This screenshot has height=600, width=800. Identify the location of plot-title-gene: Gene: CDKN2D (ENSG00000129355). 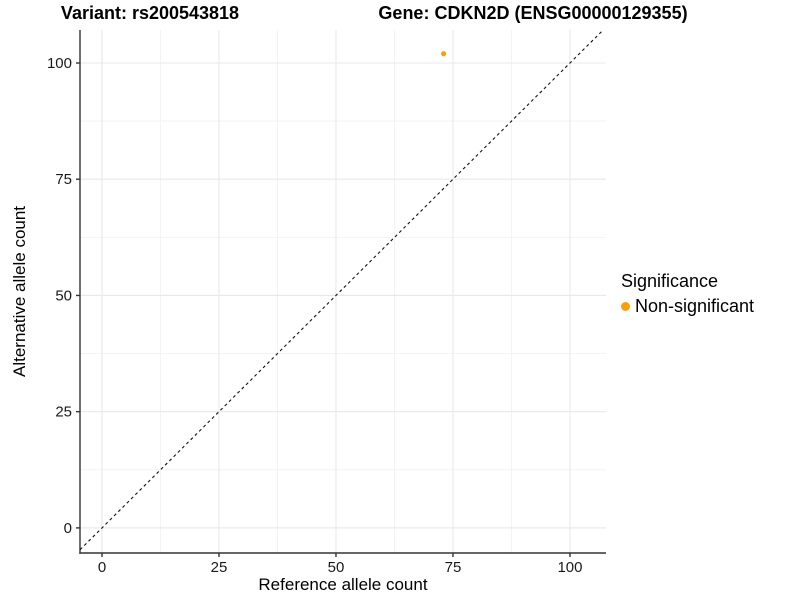
(533, 13).